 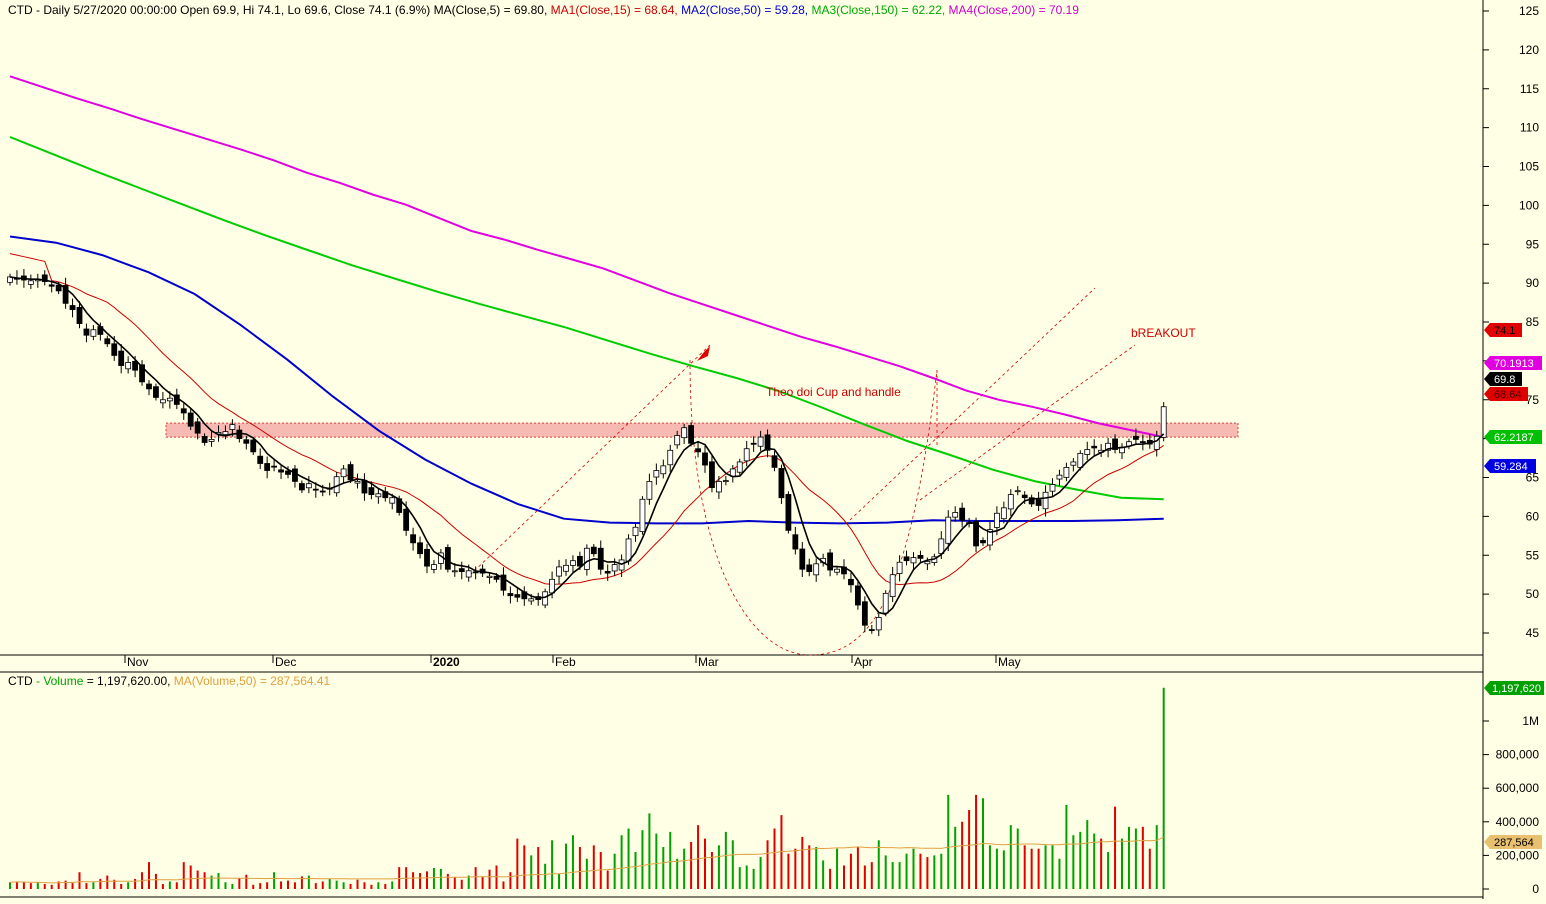 I want to click on y-tick-label: 60, so click(x=1533, y=516).